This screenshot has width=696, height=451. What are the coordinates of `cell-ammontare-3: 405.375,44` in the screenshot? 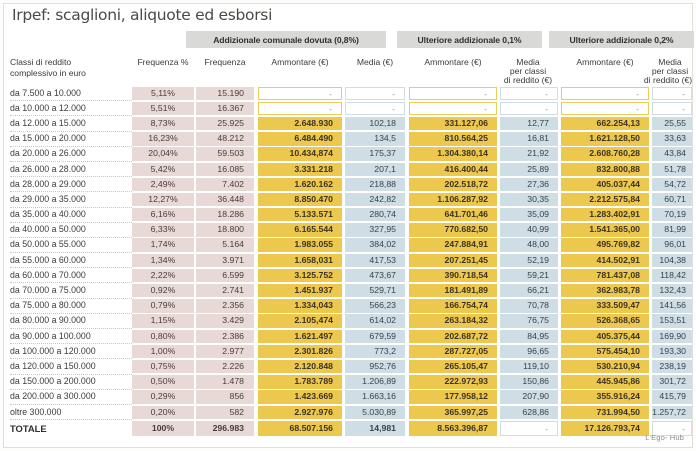 It's located at (605, 336).